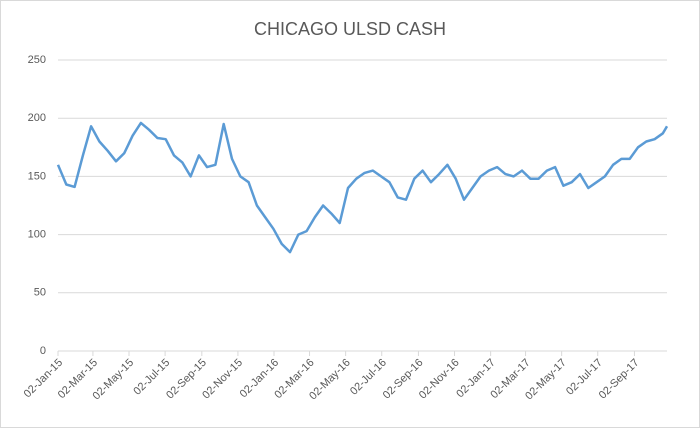  What do you see at coordinates (350, 29) in the screenshot?
I see `chart-title: CHICAGO ULSD CASH` at bounding box center [350, 29].